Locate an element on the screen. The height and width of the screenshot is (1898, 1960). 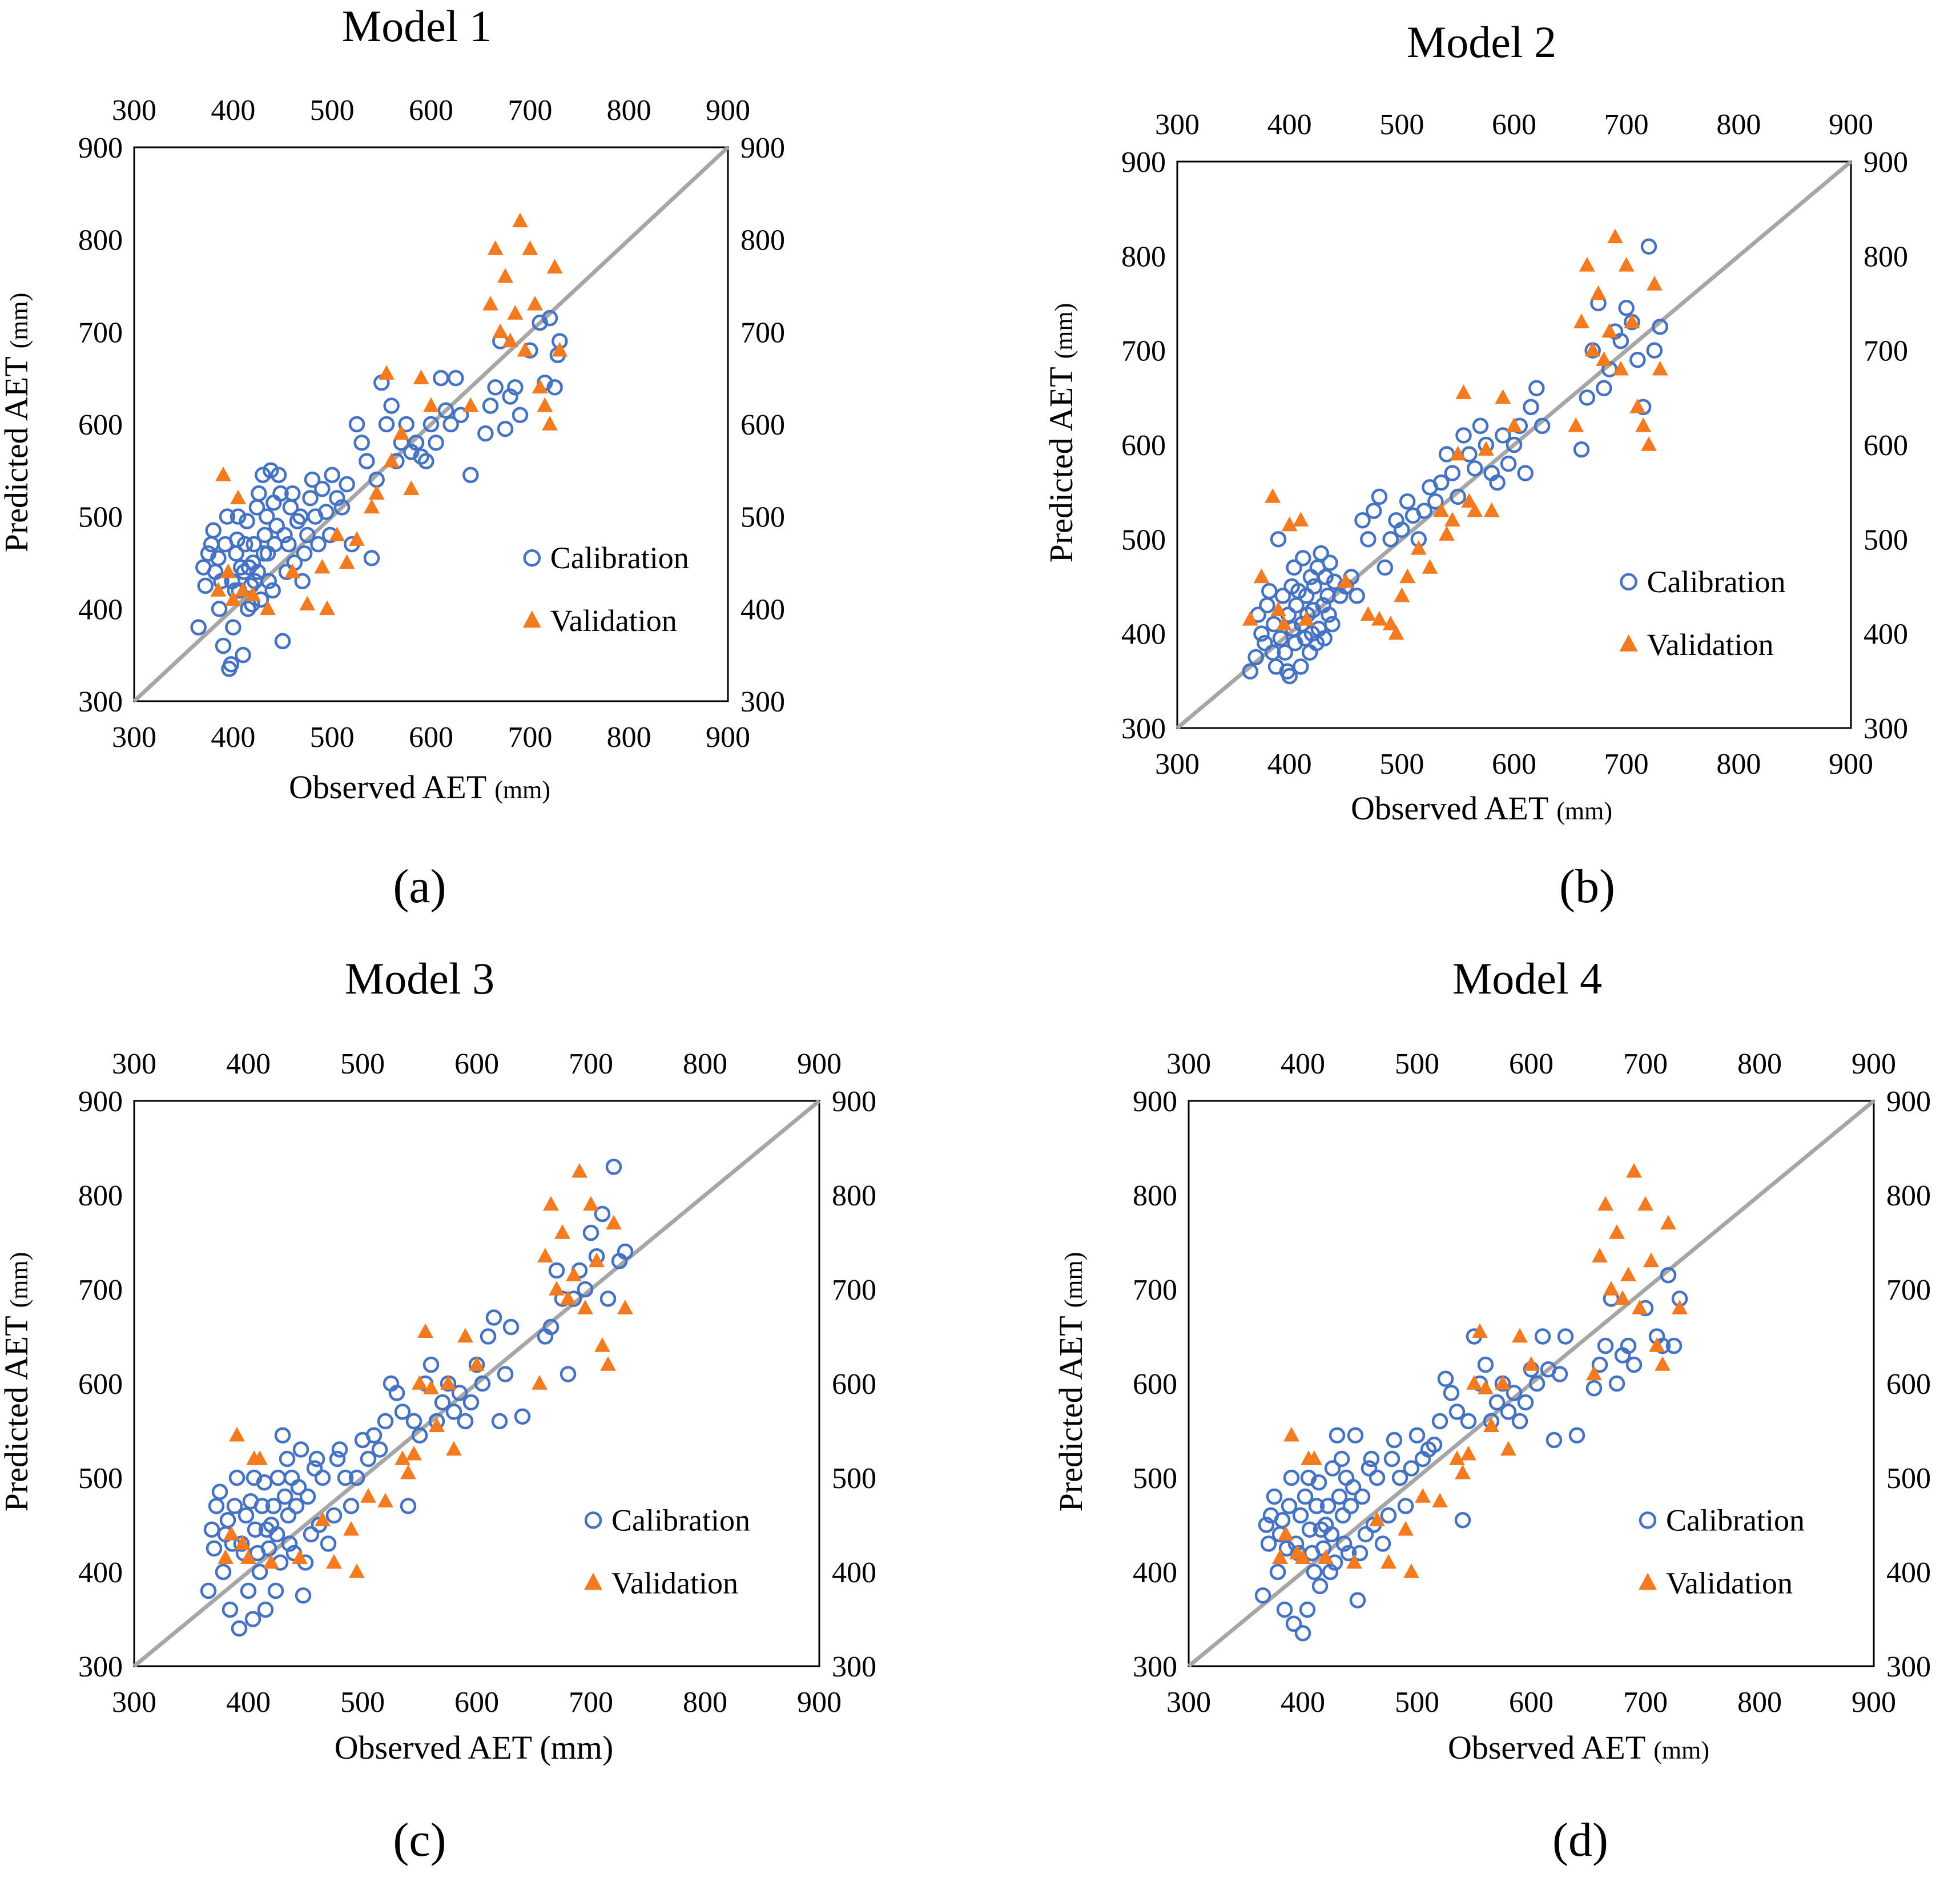
y-tick-label-right: 300 is located at coordinates (762, 702).